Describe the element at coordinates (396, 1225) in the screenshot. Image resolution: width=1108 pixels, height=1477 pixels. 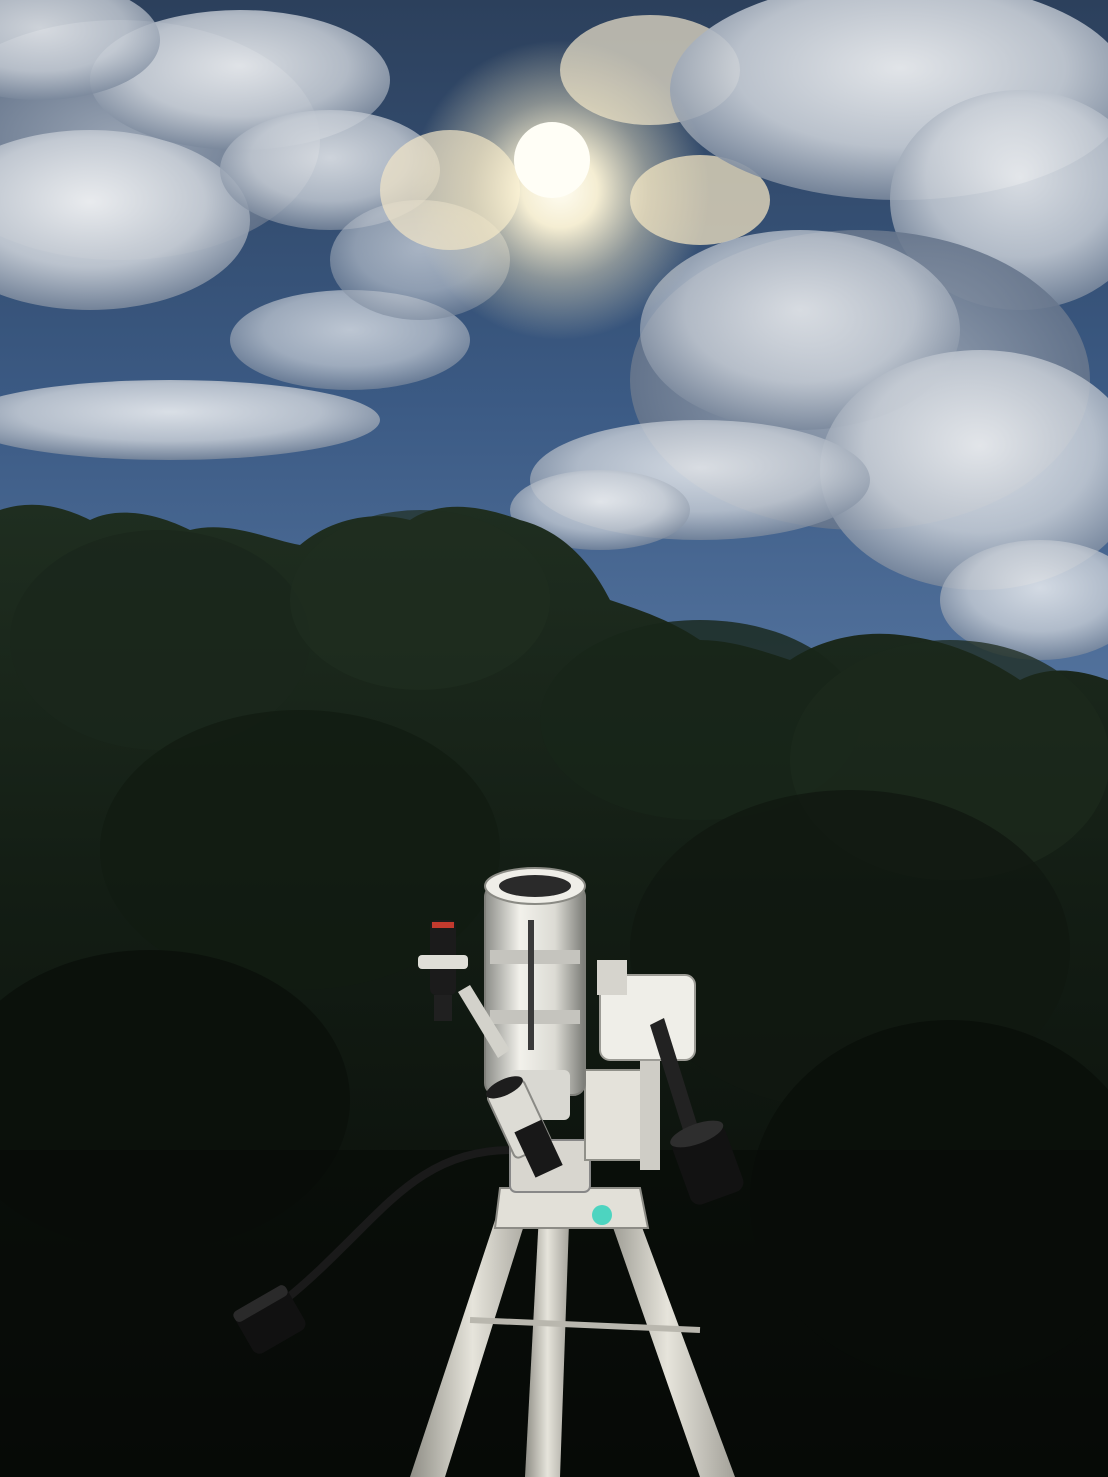
I see `control-cable` at that location.